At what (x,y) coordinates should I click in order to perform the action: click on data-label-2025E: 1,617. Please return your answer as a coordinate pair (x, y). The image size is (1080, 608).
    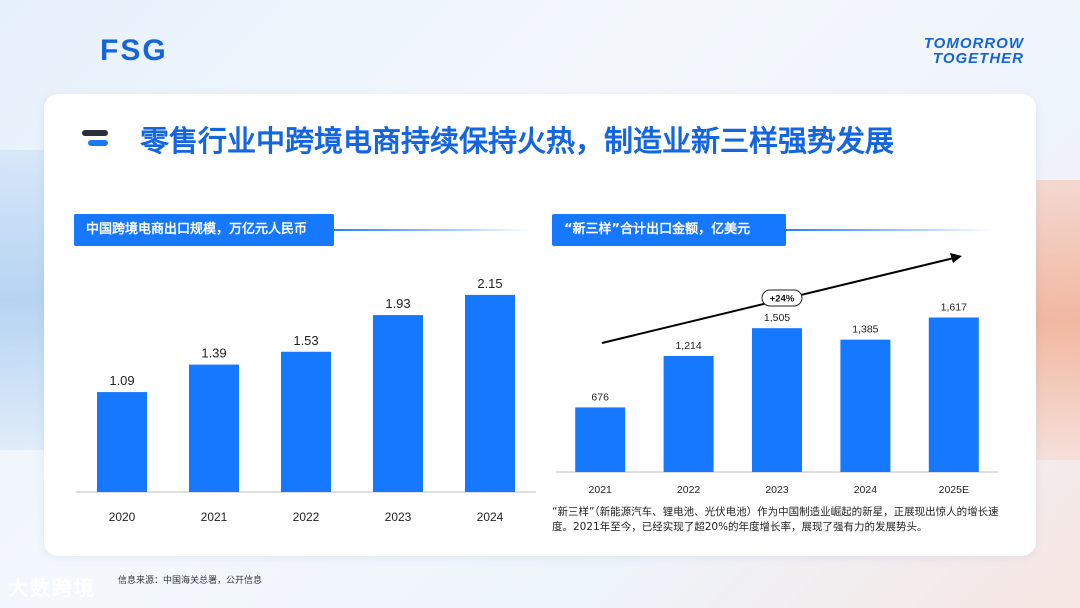
    Looking at the image, I should click on (954, 307).